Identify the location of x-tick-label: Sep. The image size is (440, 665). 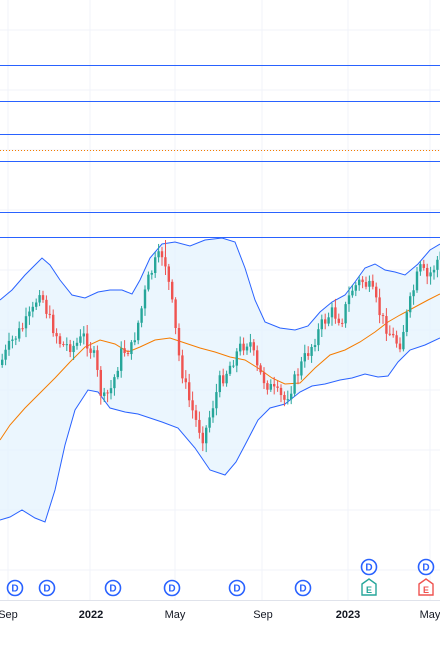
(263, 615).